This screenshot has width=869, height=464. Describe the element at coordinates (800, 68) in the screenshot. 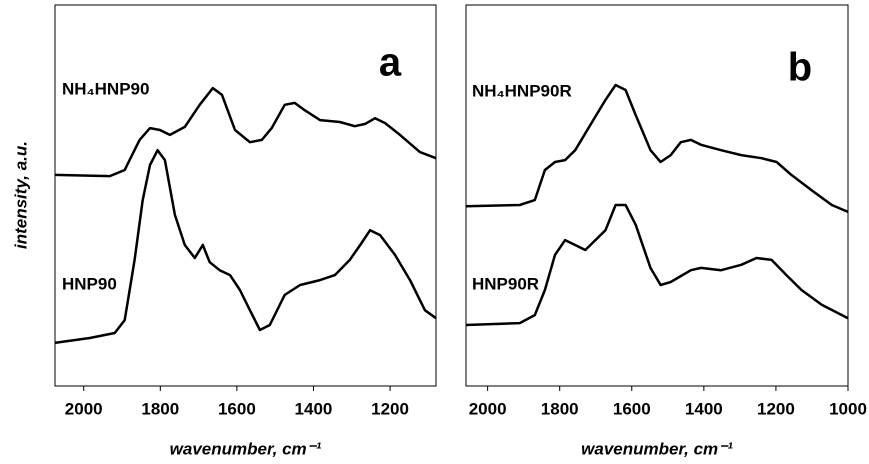

I see `panel-label: b` at that location.